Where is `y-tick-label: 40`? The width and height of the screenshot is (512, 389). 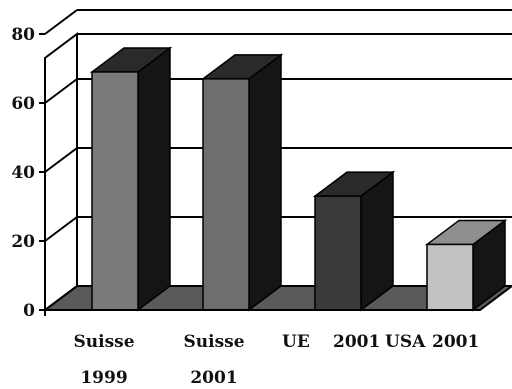
y-tick-label: 40 is located at coordinates (23, 173).